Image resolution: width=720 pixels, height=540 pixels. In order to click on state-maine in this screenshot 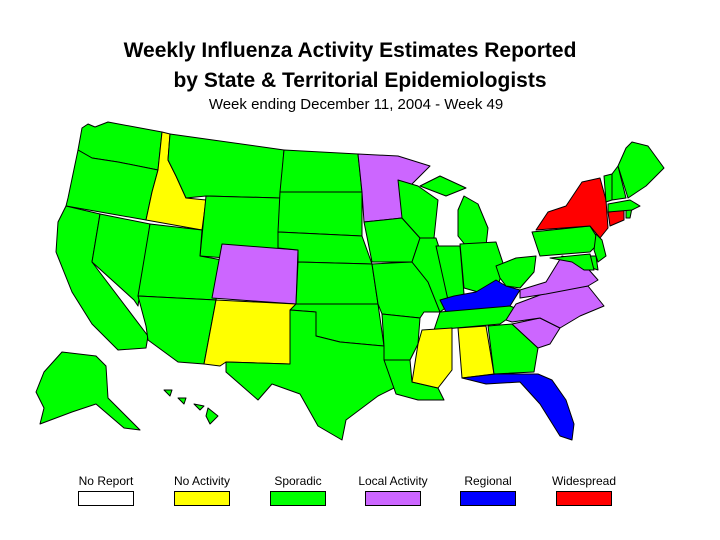, I will do `click(641, 170)`.